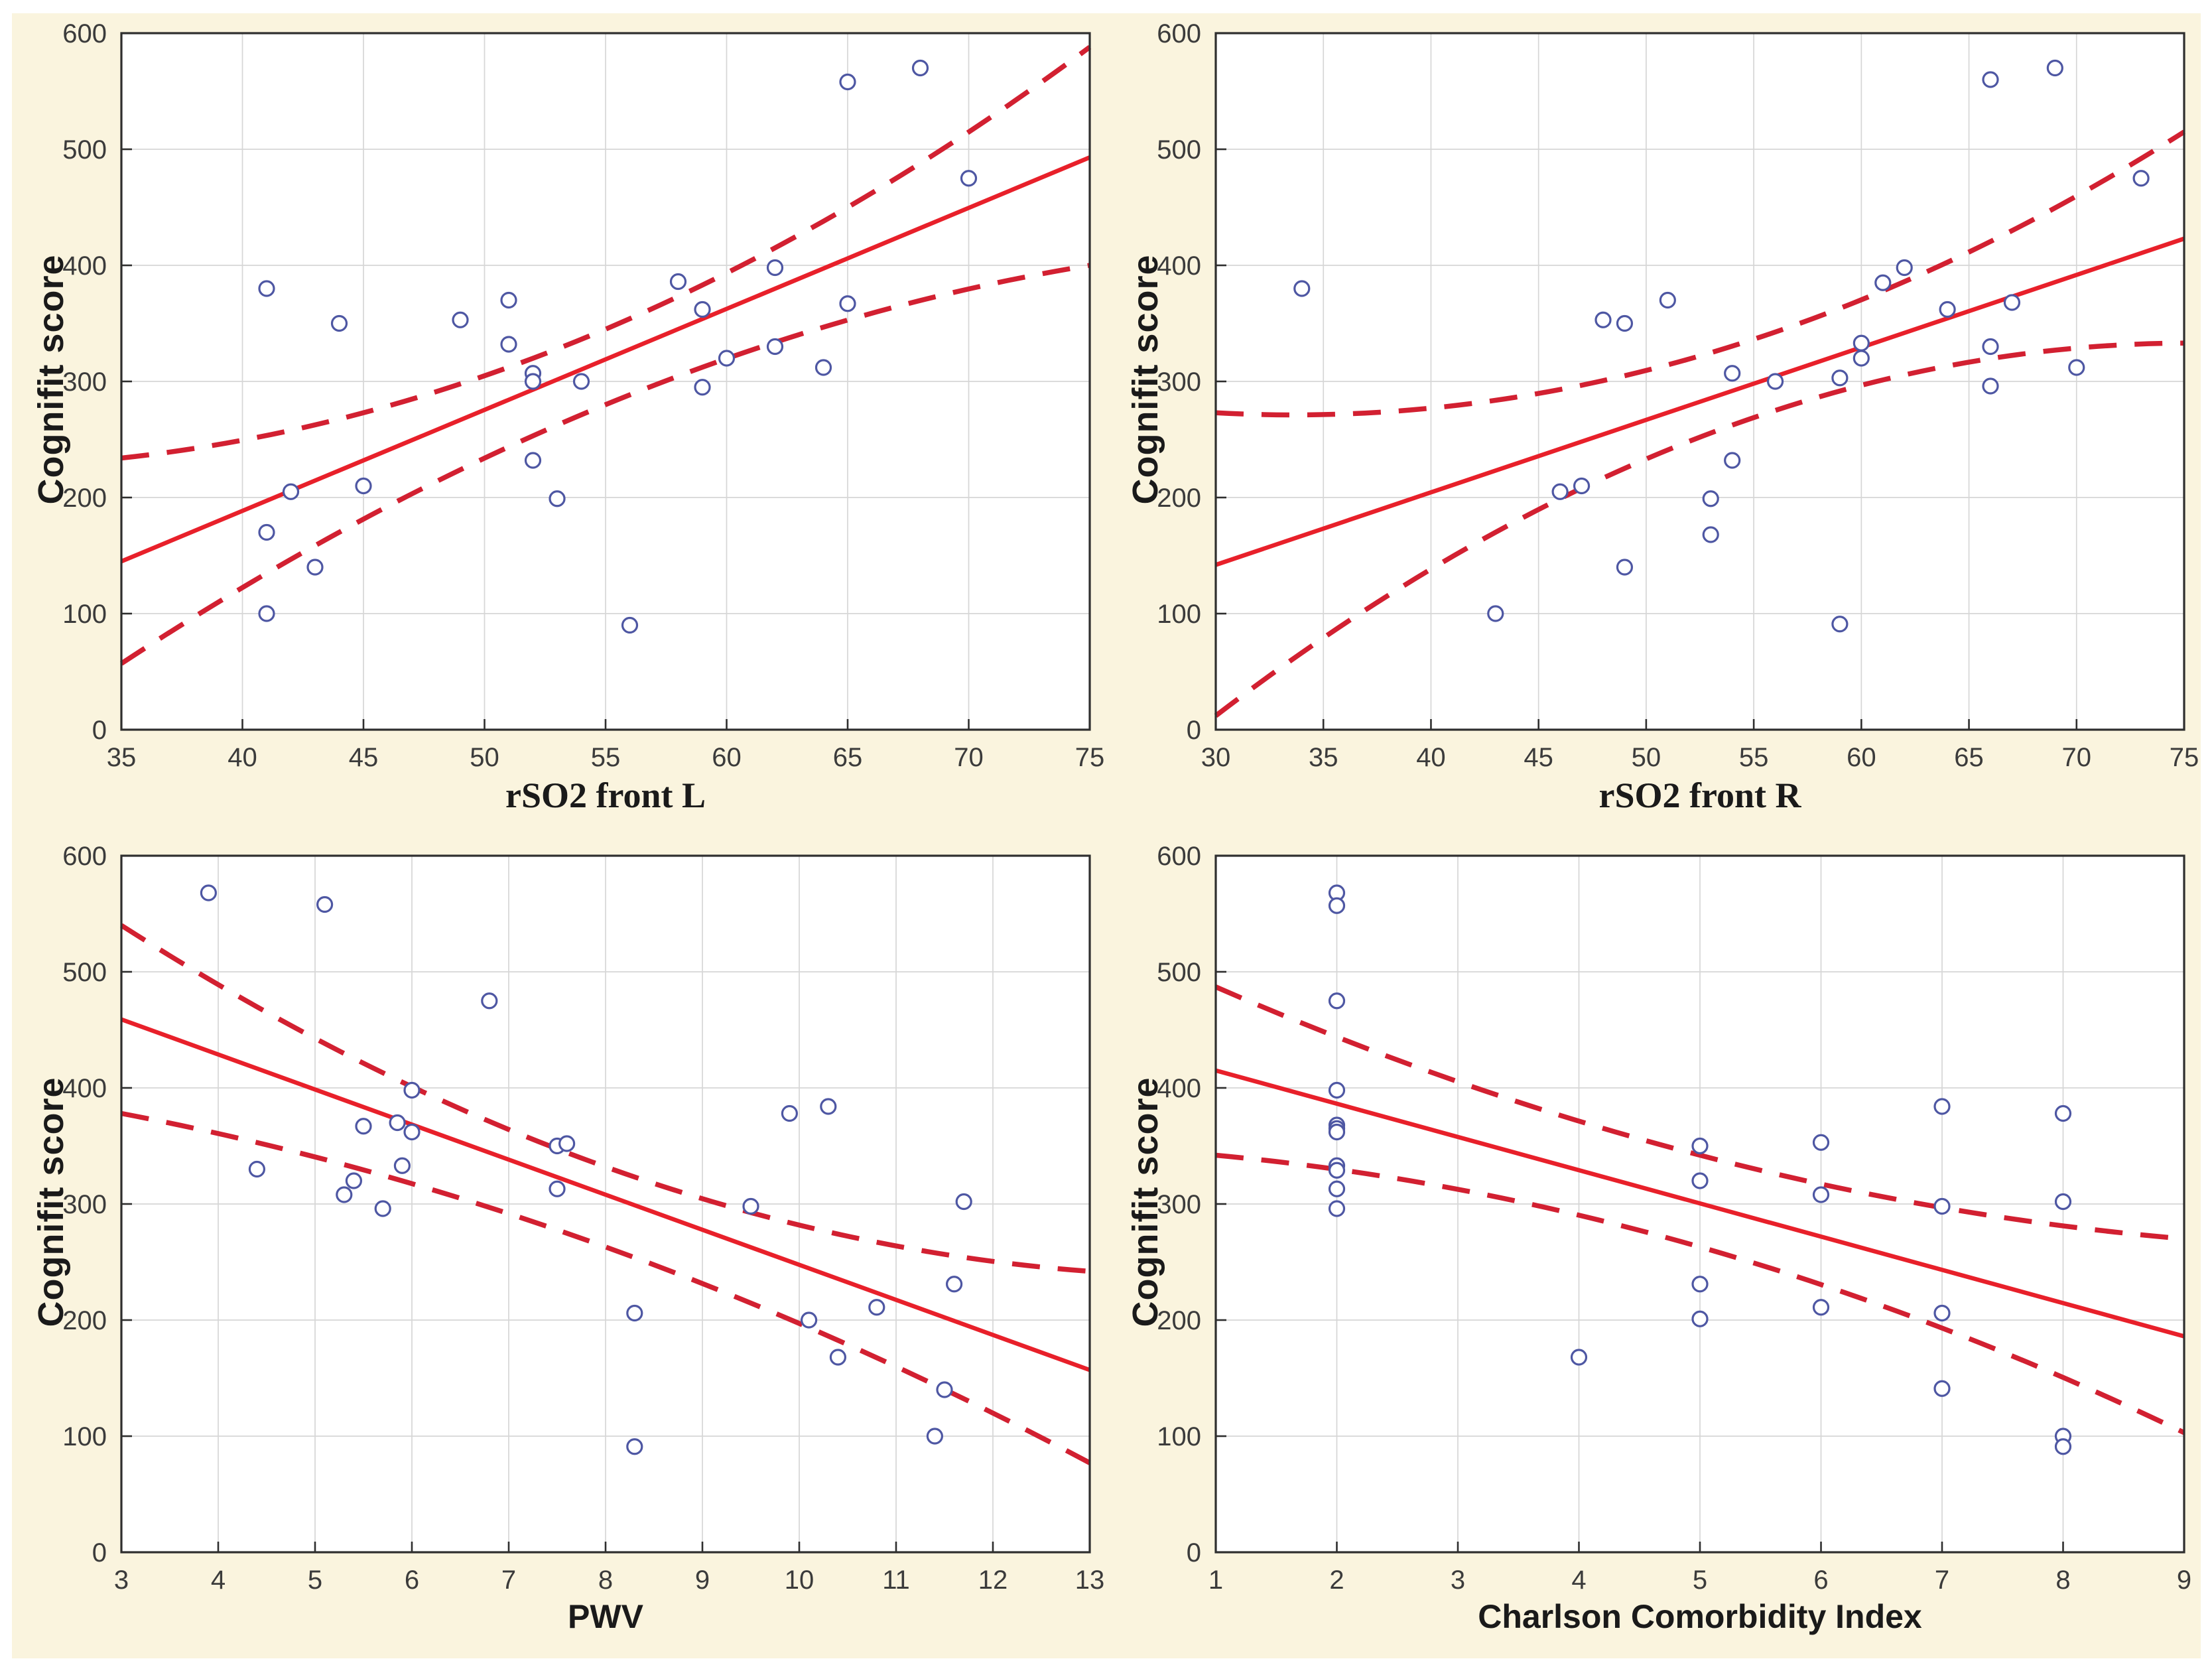 Image resolution: width=2212 pixels, height=1667 pixels. Describe the element at coordinates (1700, 795) in the screenshot. I see `x-axis-title: rSO2 front R` at that location.